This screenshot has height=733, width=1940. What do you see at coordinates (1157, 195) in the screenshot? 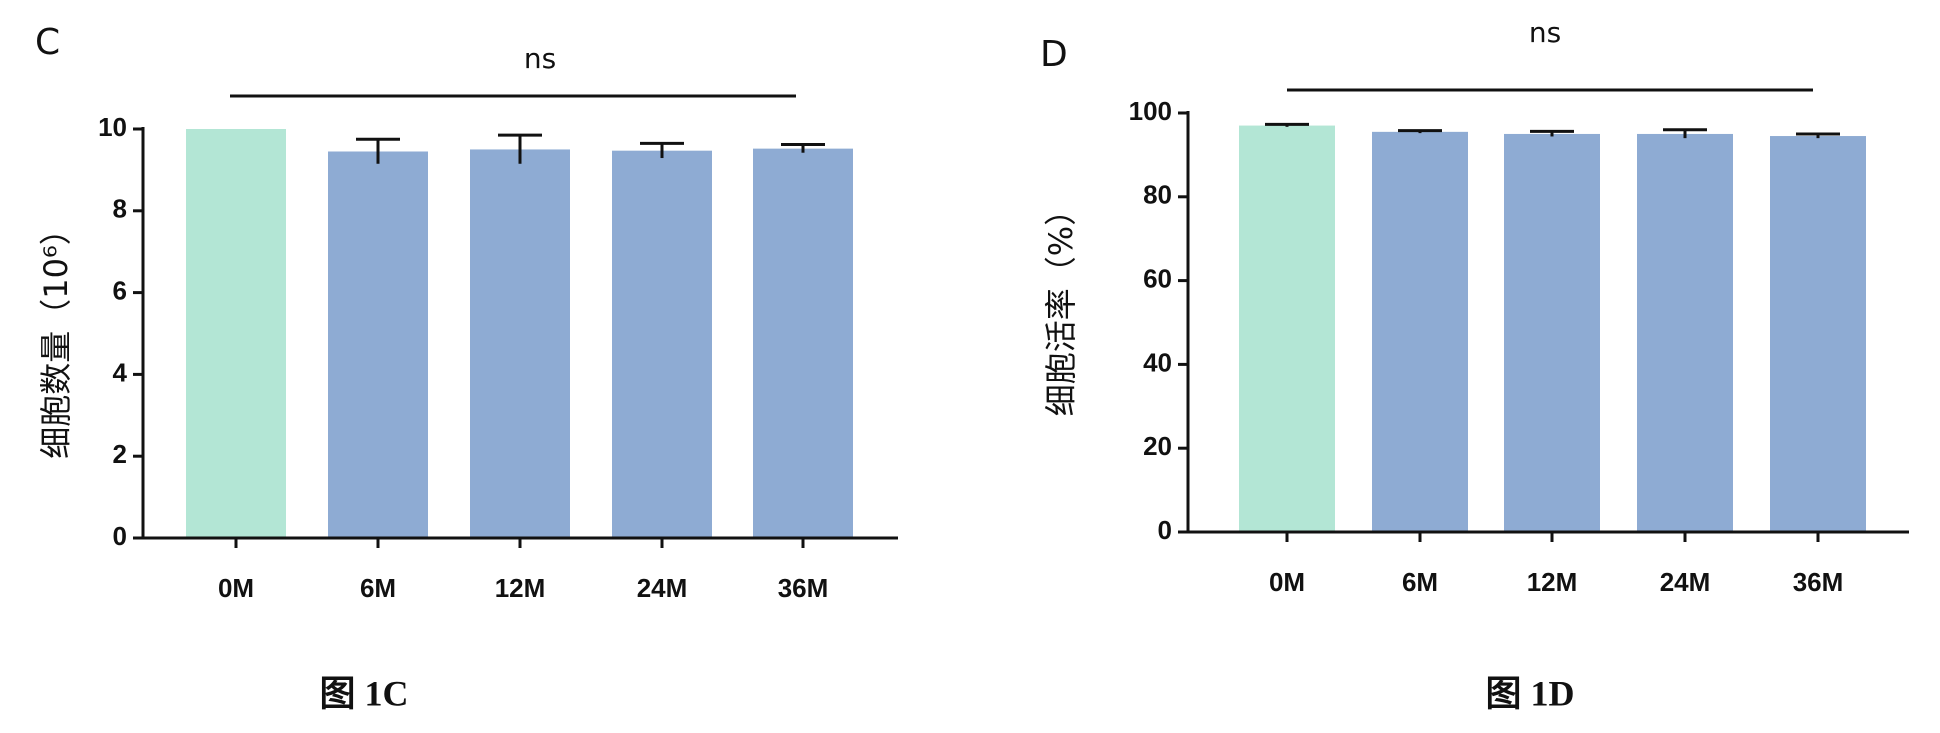
I see `y-tick-label: 80` at bounding box center [1157, 195].